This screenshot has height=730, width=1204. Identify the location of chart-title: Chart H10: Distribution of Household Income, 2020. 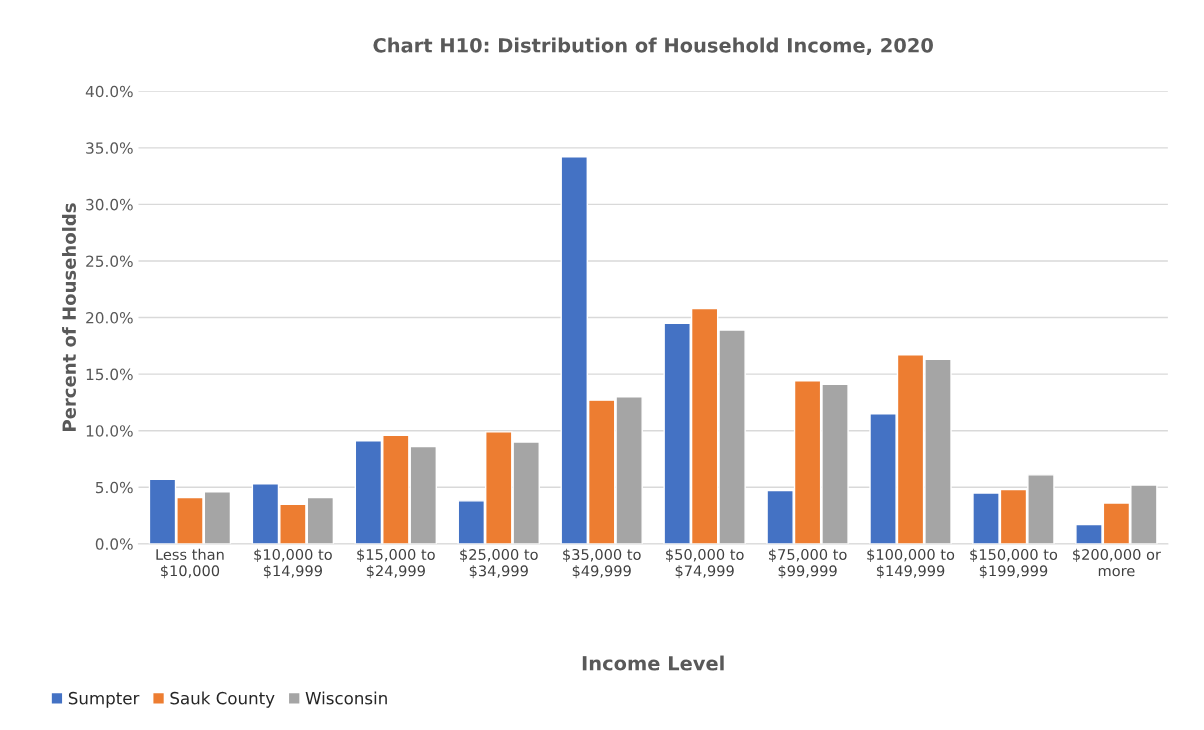
(653, 46).